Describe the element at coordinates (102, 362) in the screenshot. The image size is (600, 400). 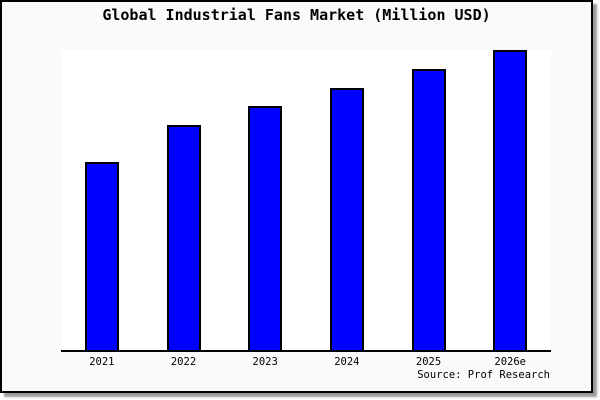
I see `x-tick-label-2021: 2021` at that location.